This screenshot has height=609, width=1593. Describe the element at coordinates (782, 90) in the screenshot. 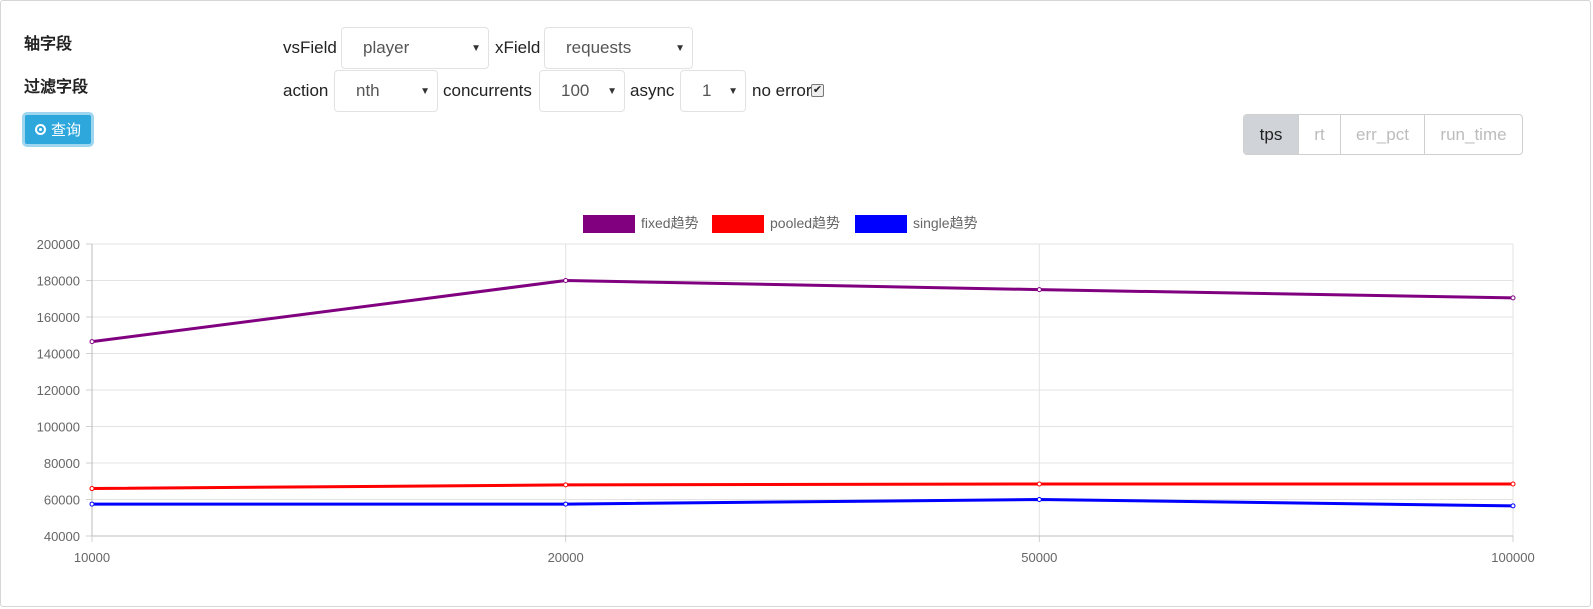

I see `no-error-label: no error` at that location.